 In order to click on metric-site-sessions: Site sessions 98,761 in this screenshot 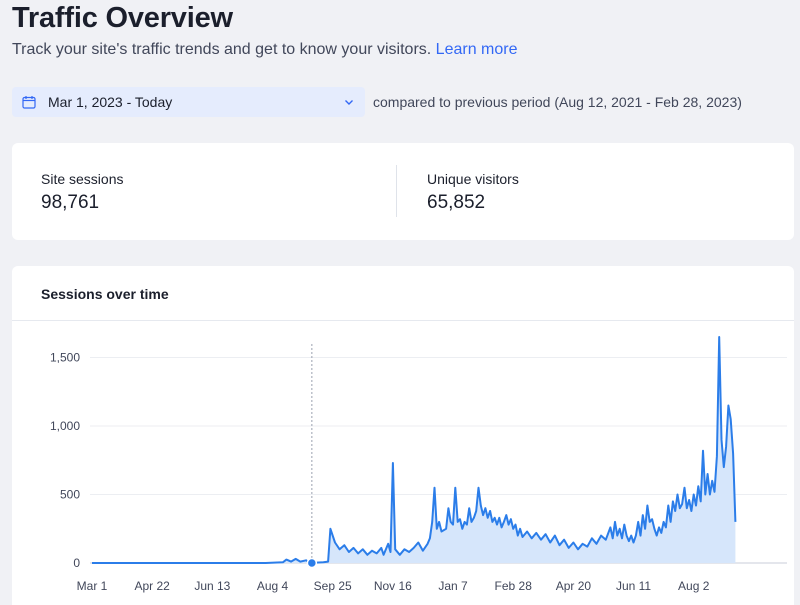, I will do `click(82, 192)`.